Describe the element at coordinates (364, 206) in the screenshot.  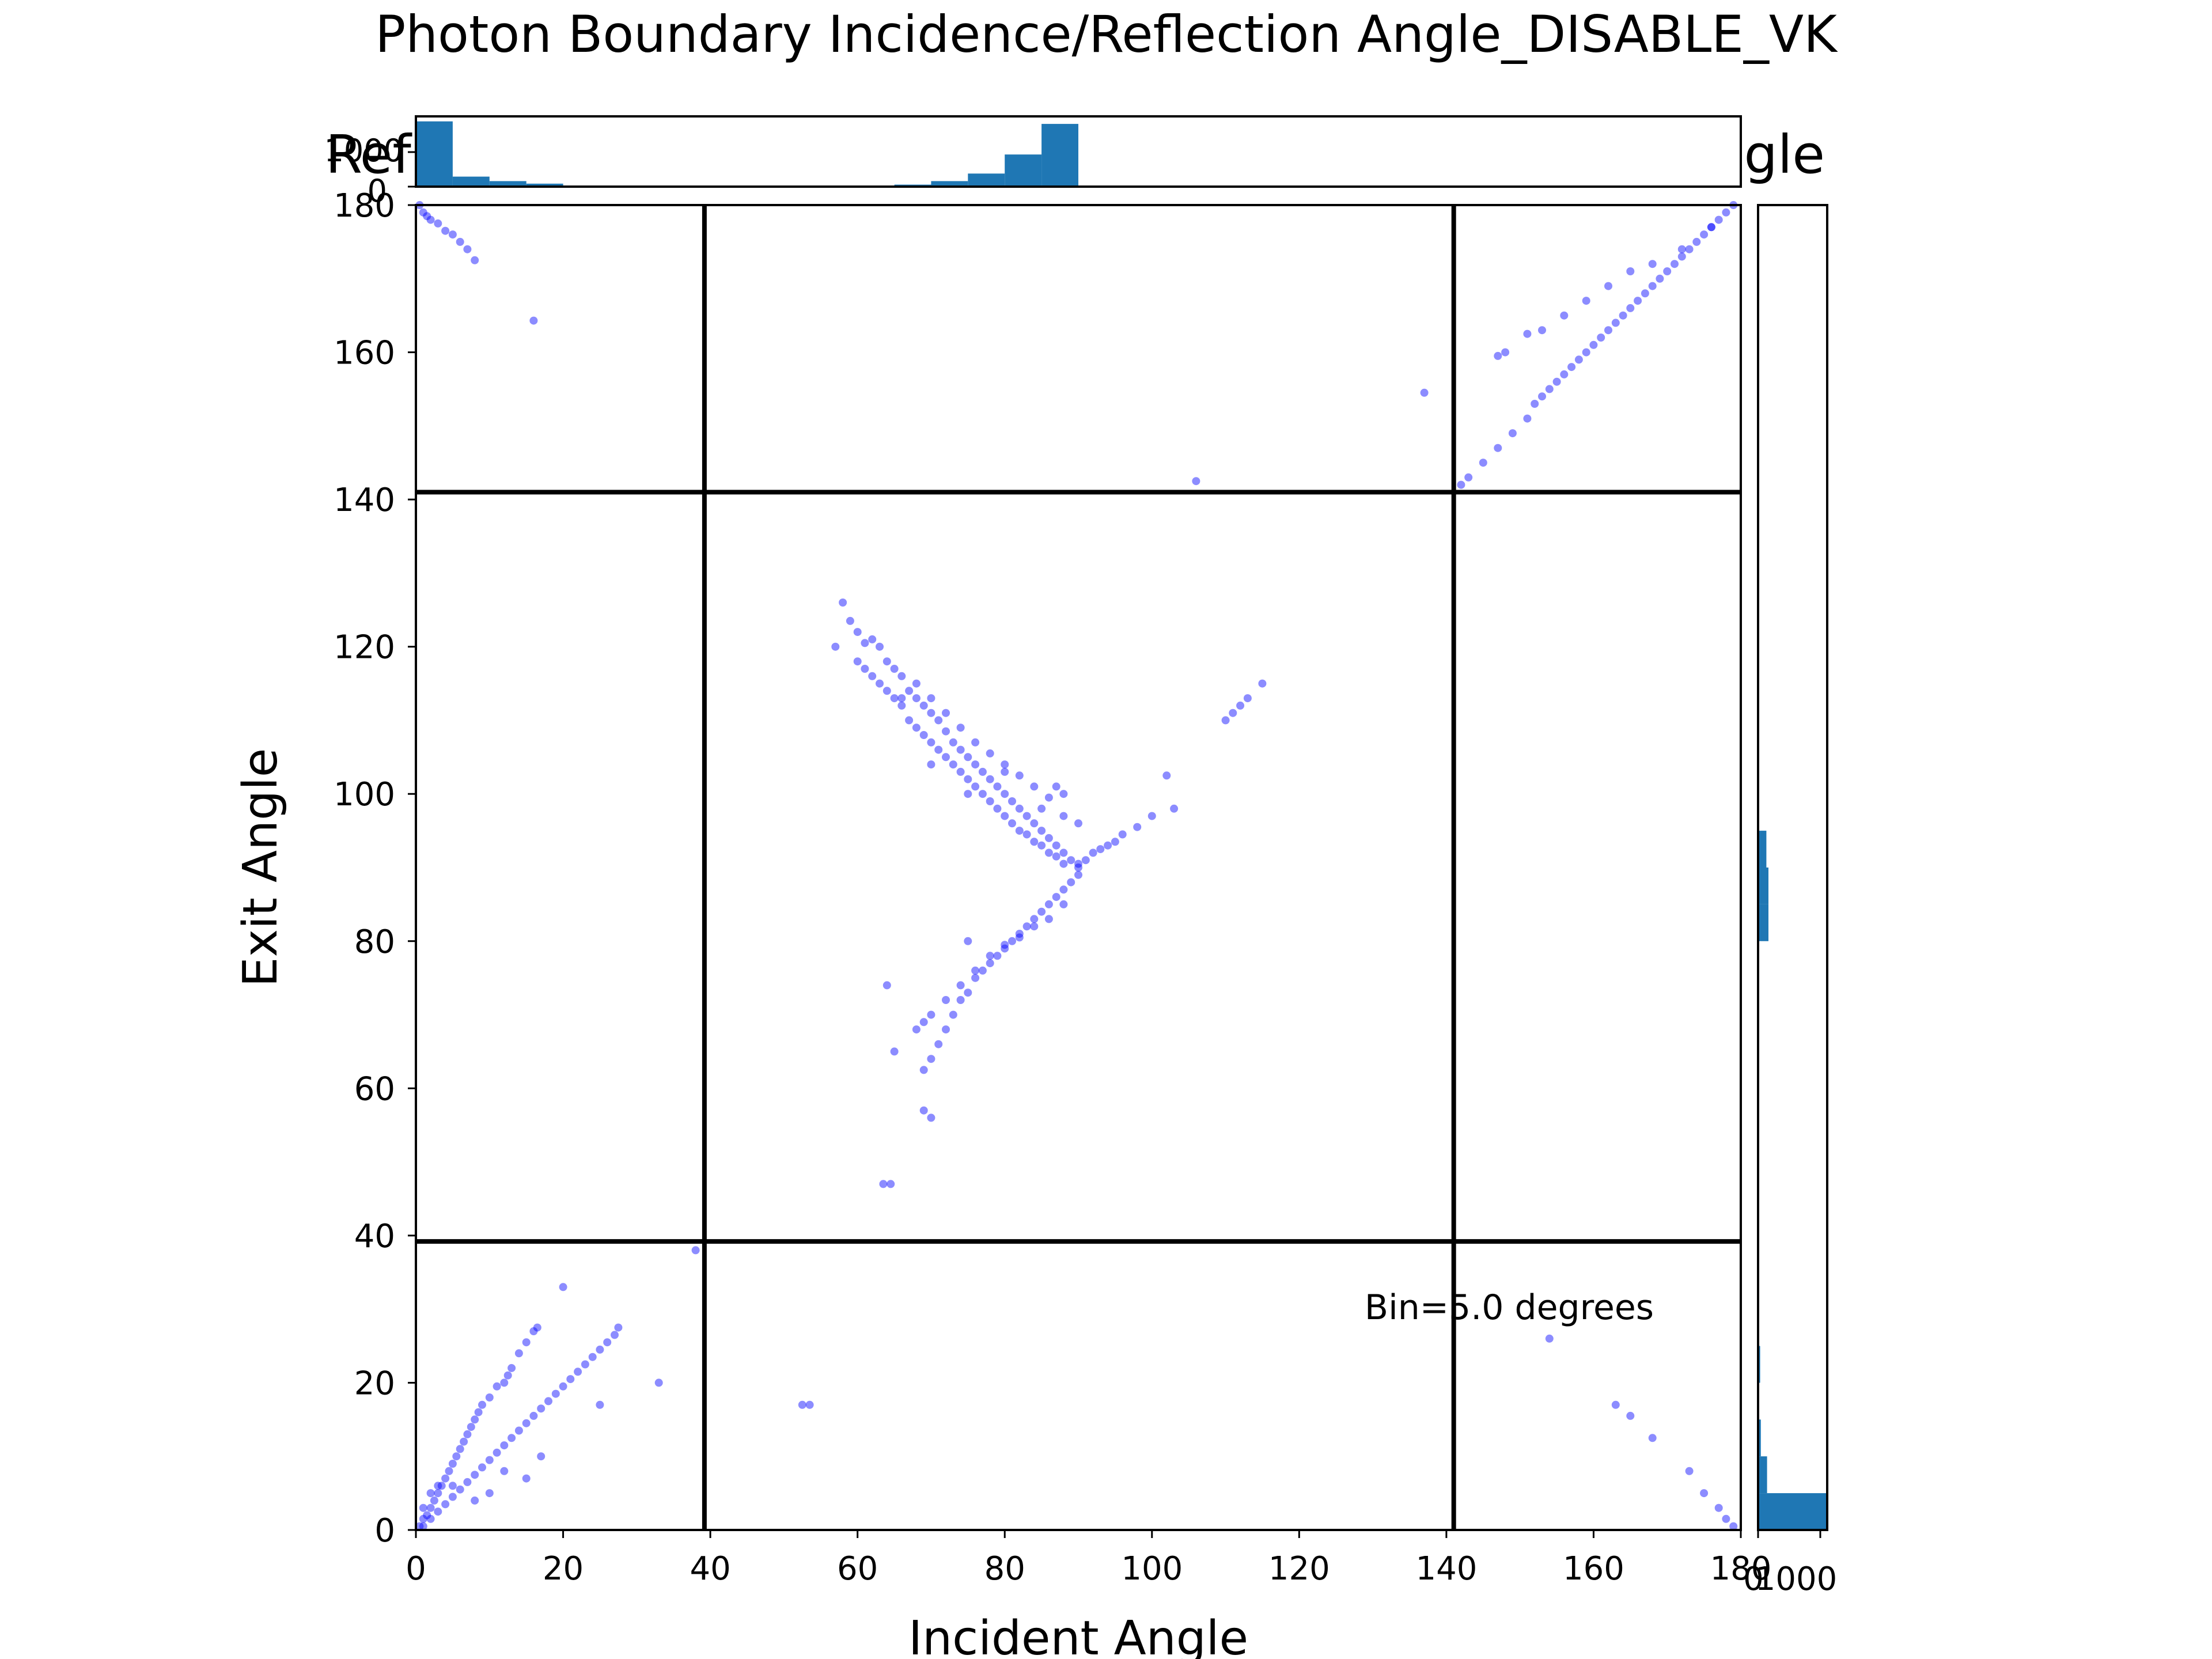
I see `y-tick-label: 180` at that location.